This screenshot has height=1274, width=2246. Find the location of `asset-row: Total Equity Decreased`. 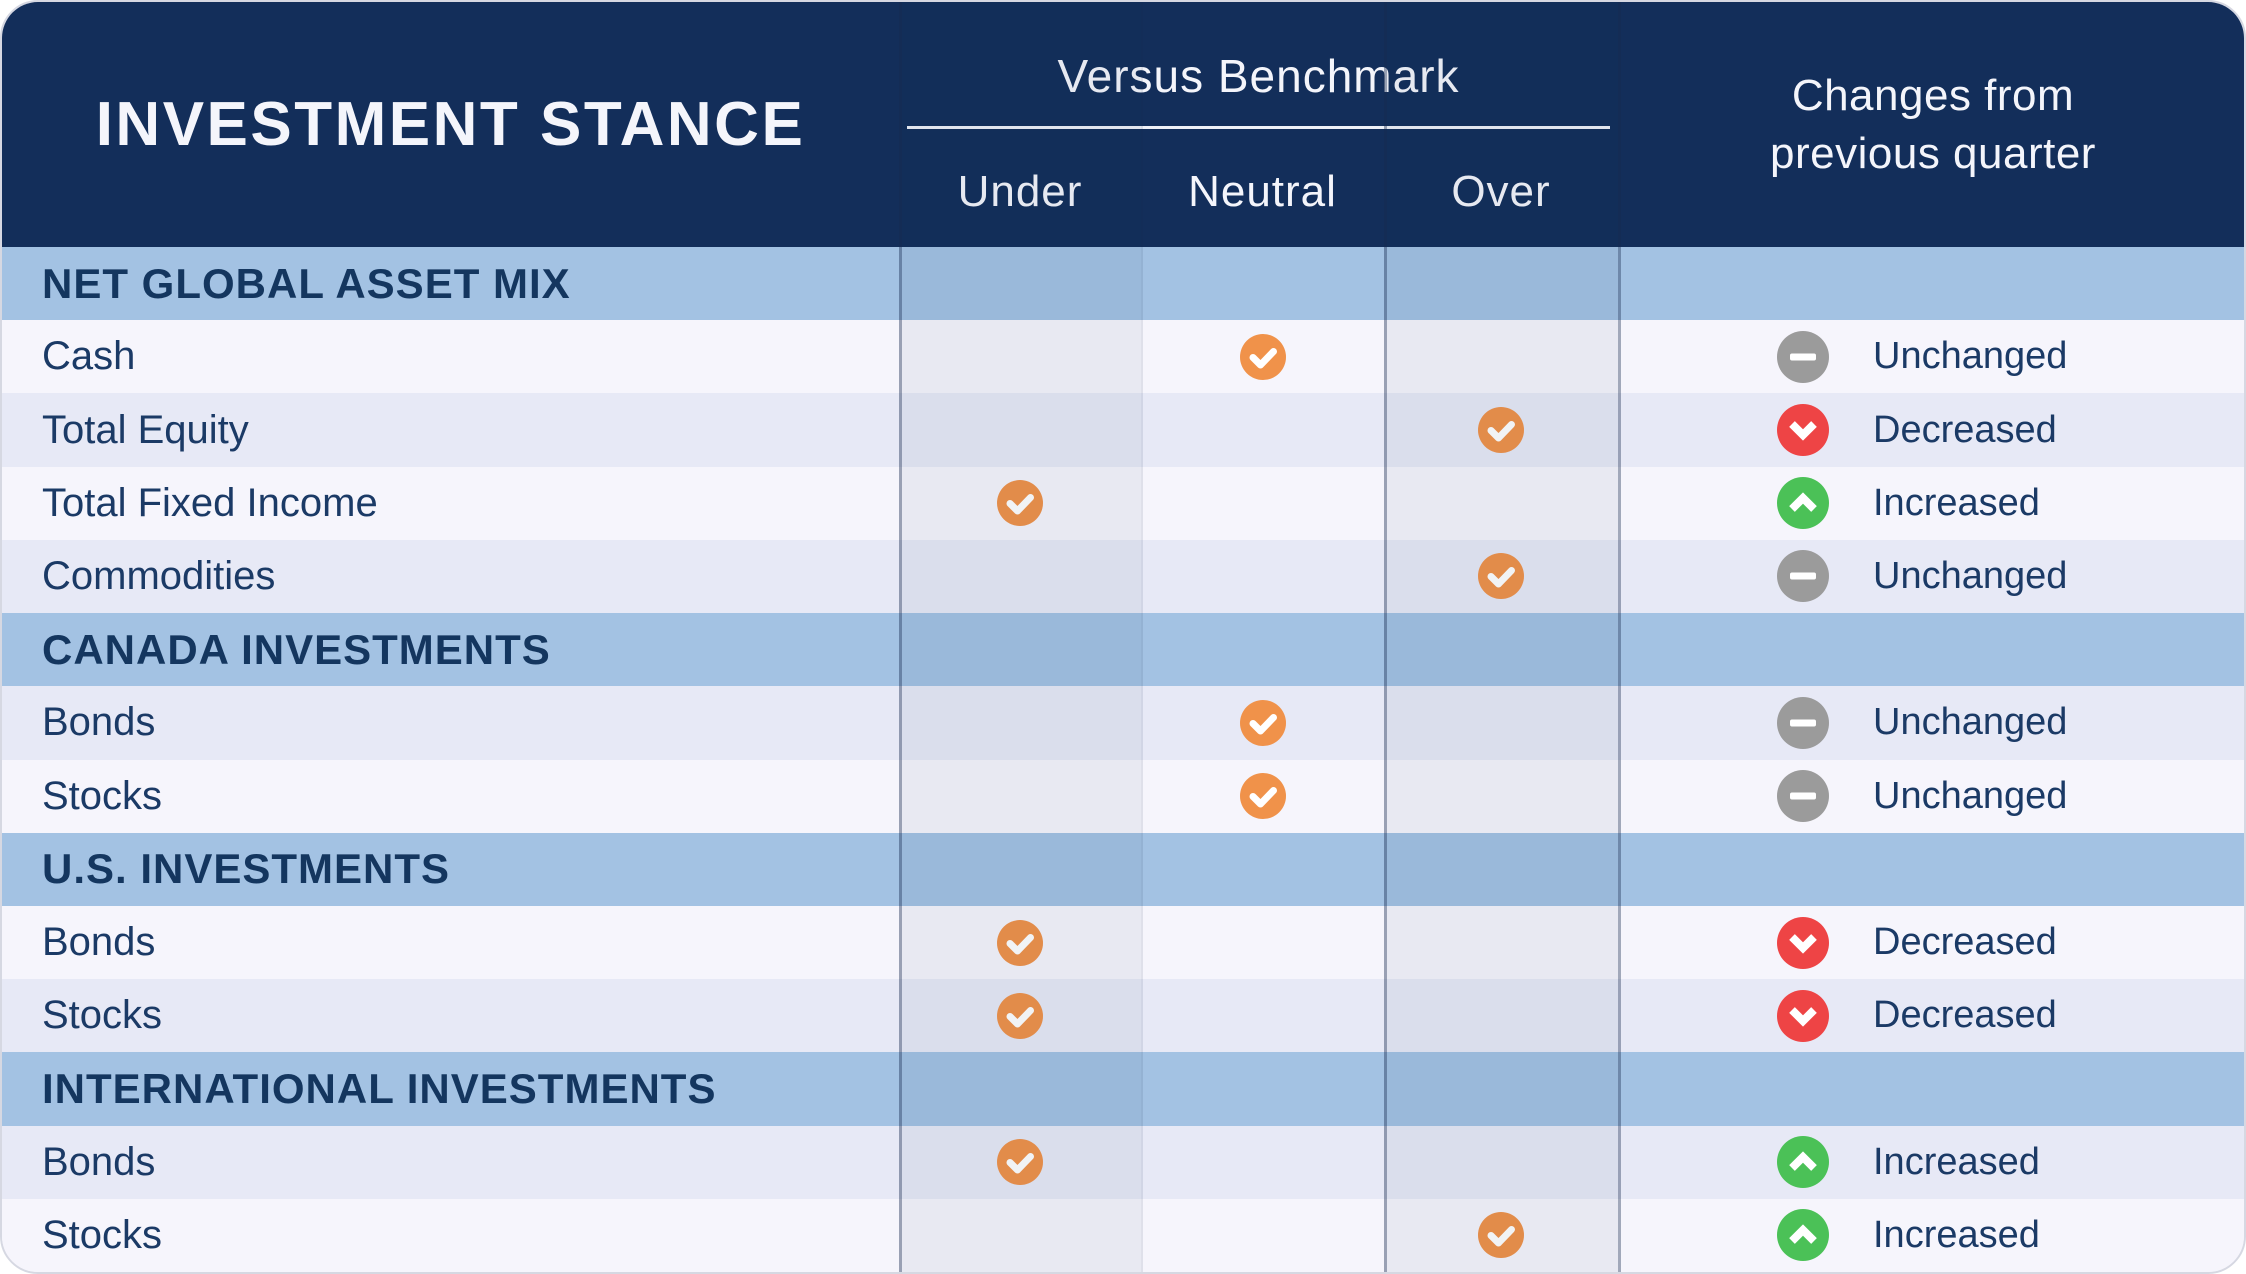

asset-row: Total Equity Decreased is located at coordinates (1123, 430).